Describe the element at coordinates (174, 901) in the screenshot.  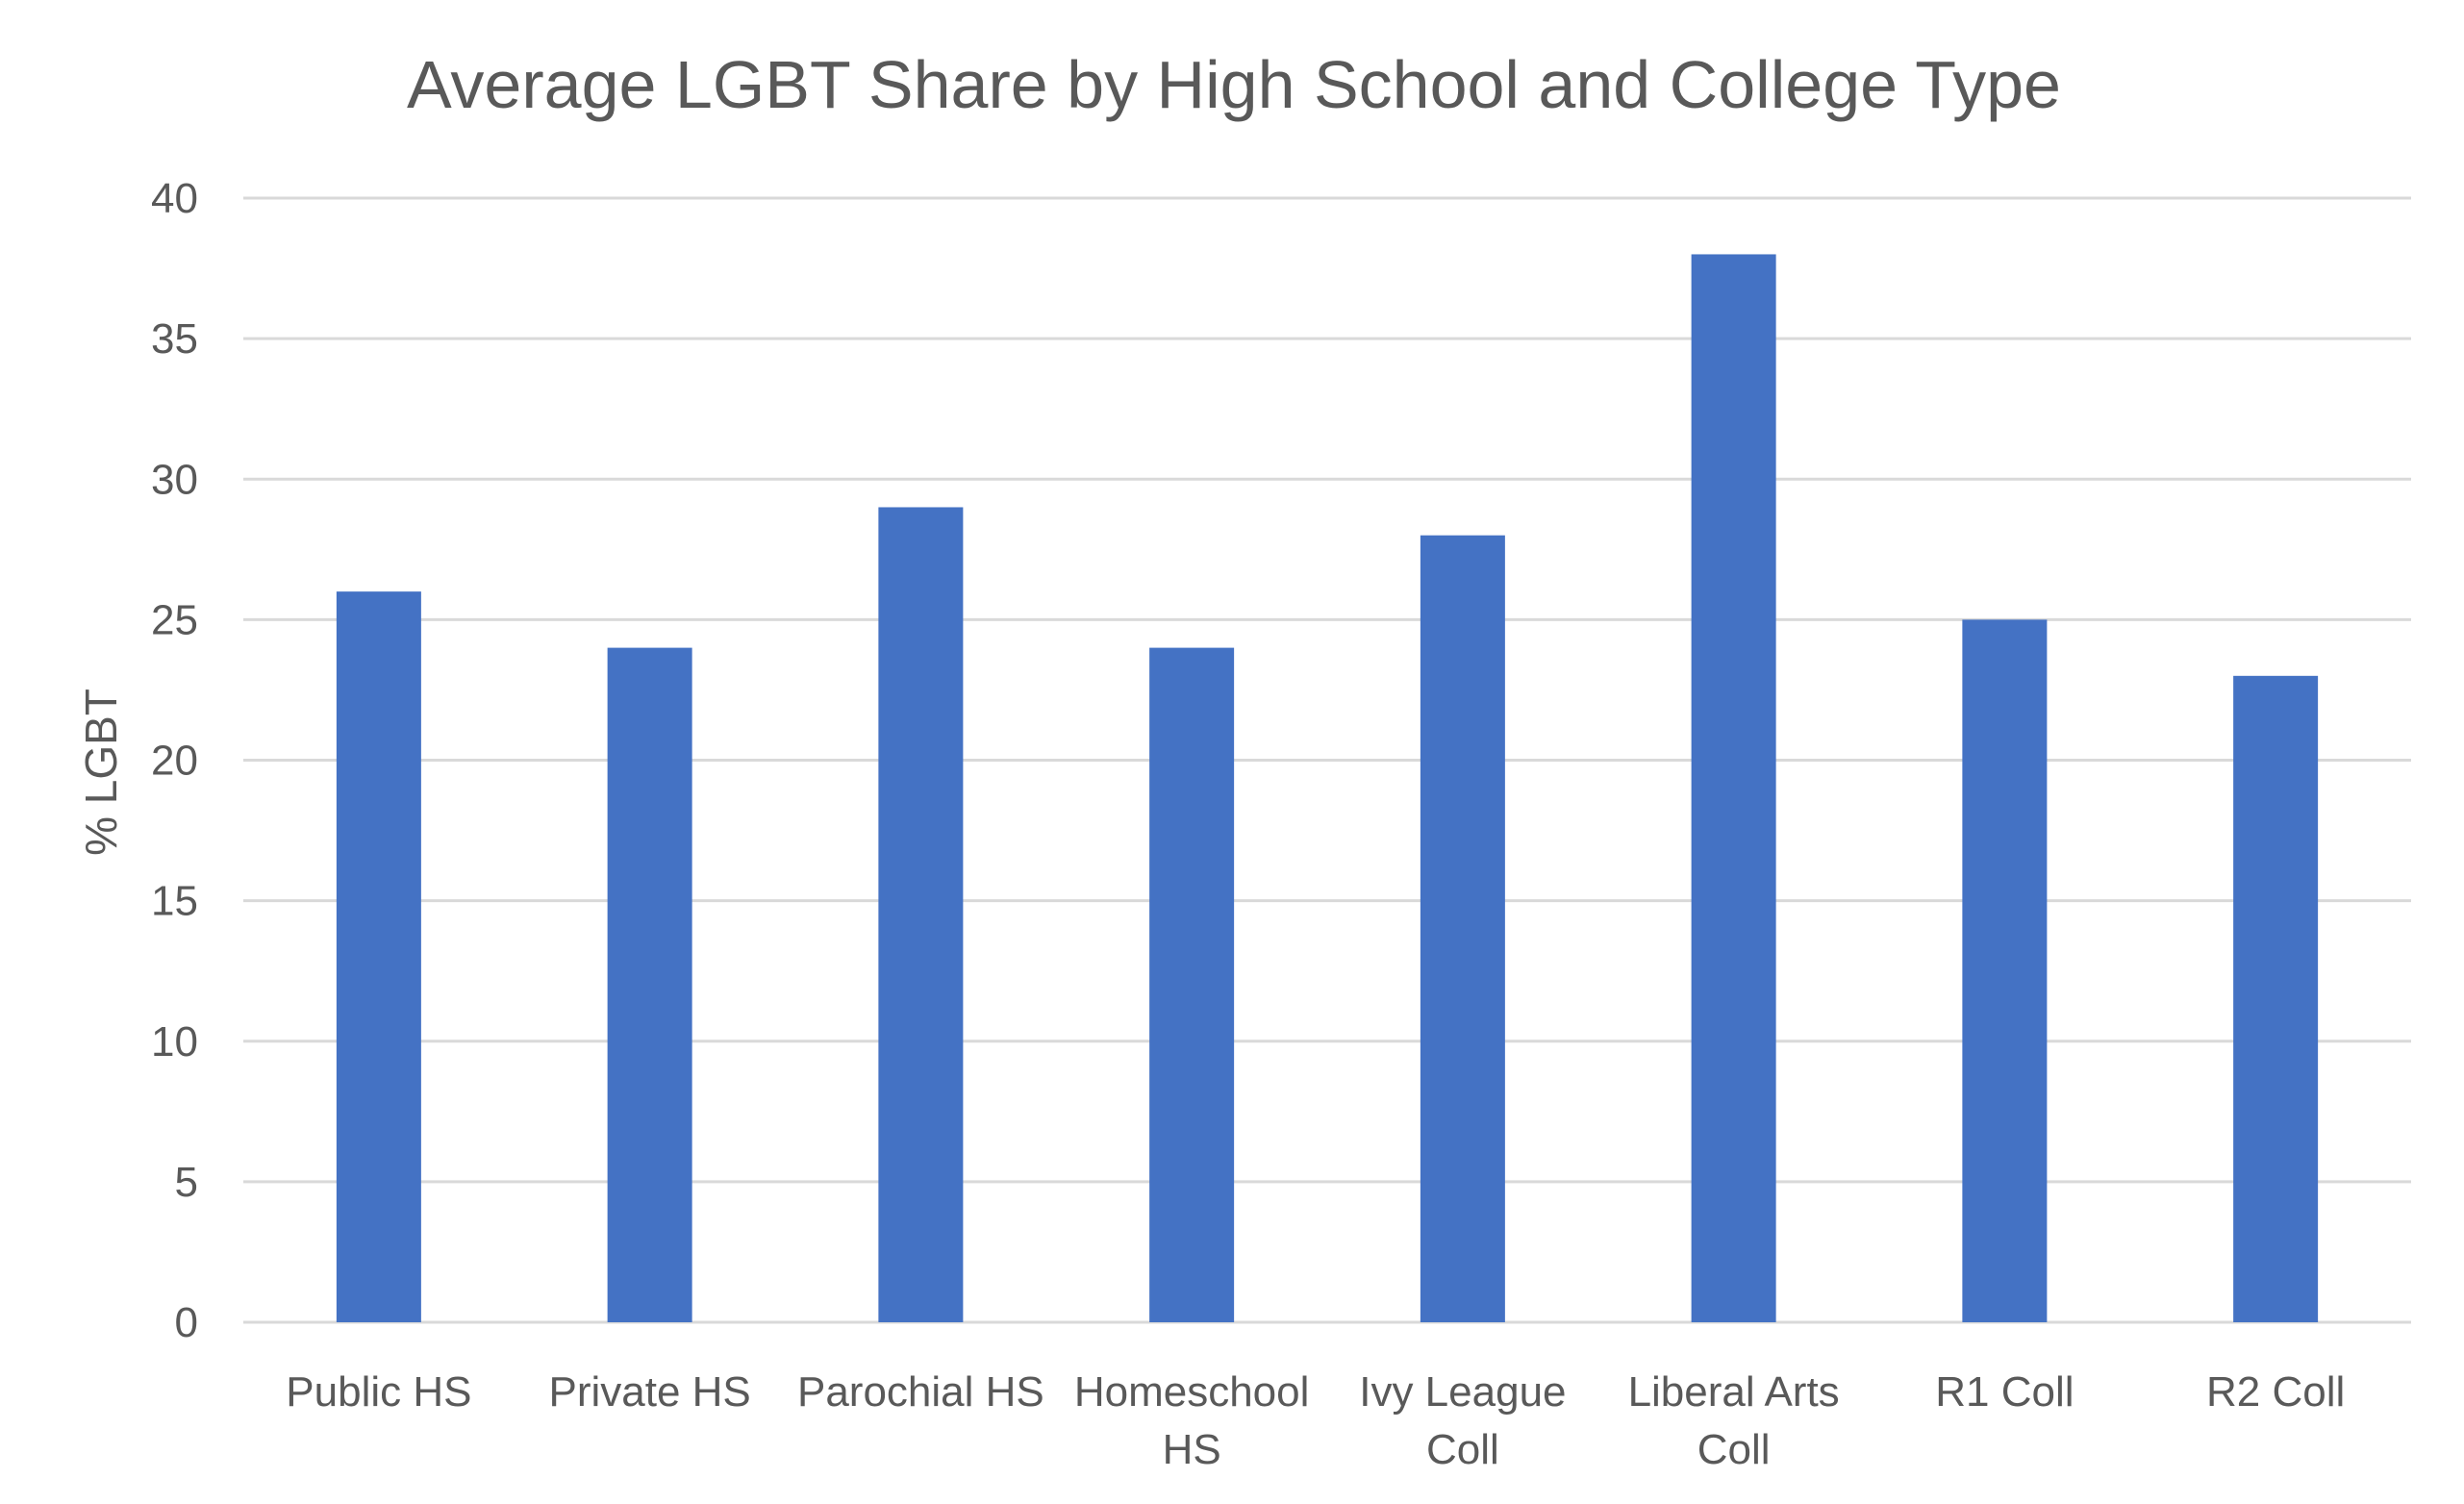
I see `y-tick-label: 15` at that location.